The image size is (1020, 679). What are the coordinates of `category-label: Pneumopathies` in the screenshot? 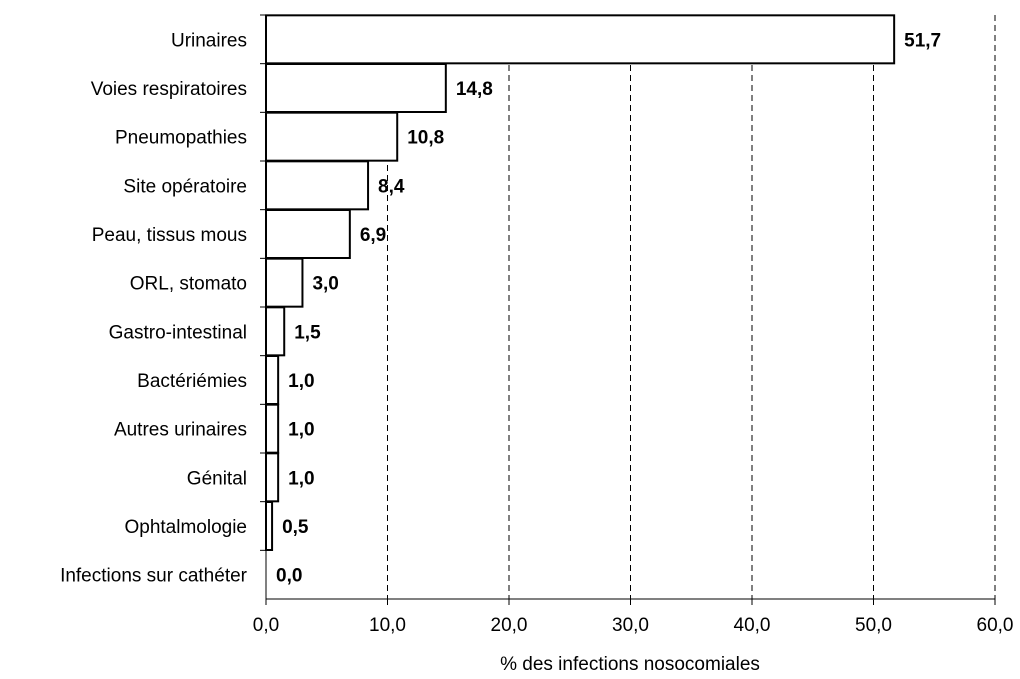 It's located at (181, 138).